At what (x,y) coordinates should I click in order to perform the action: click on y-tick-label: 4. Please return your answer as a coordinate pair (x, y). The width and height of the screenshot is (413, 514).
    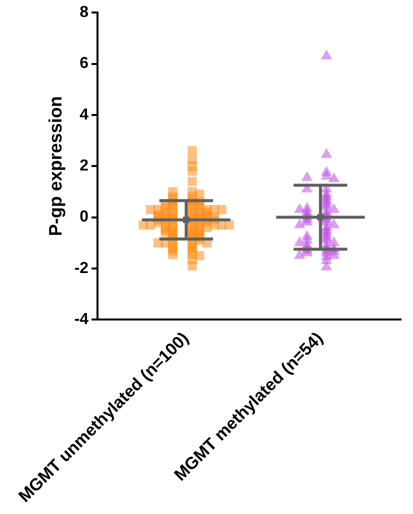
    Looking at the image, I should click on (84, 115).